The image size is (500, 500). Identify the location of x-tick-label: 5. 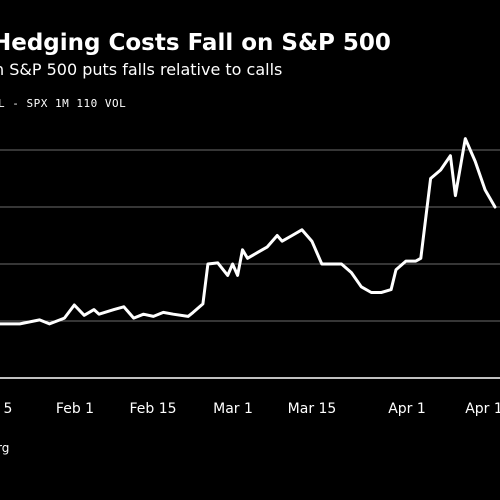
(8, 409).